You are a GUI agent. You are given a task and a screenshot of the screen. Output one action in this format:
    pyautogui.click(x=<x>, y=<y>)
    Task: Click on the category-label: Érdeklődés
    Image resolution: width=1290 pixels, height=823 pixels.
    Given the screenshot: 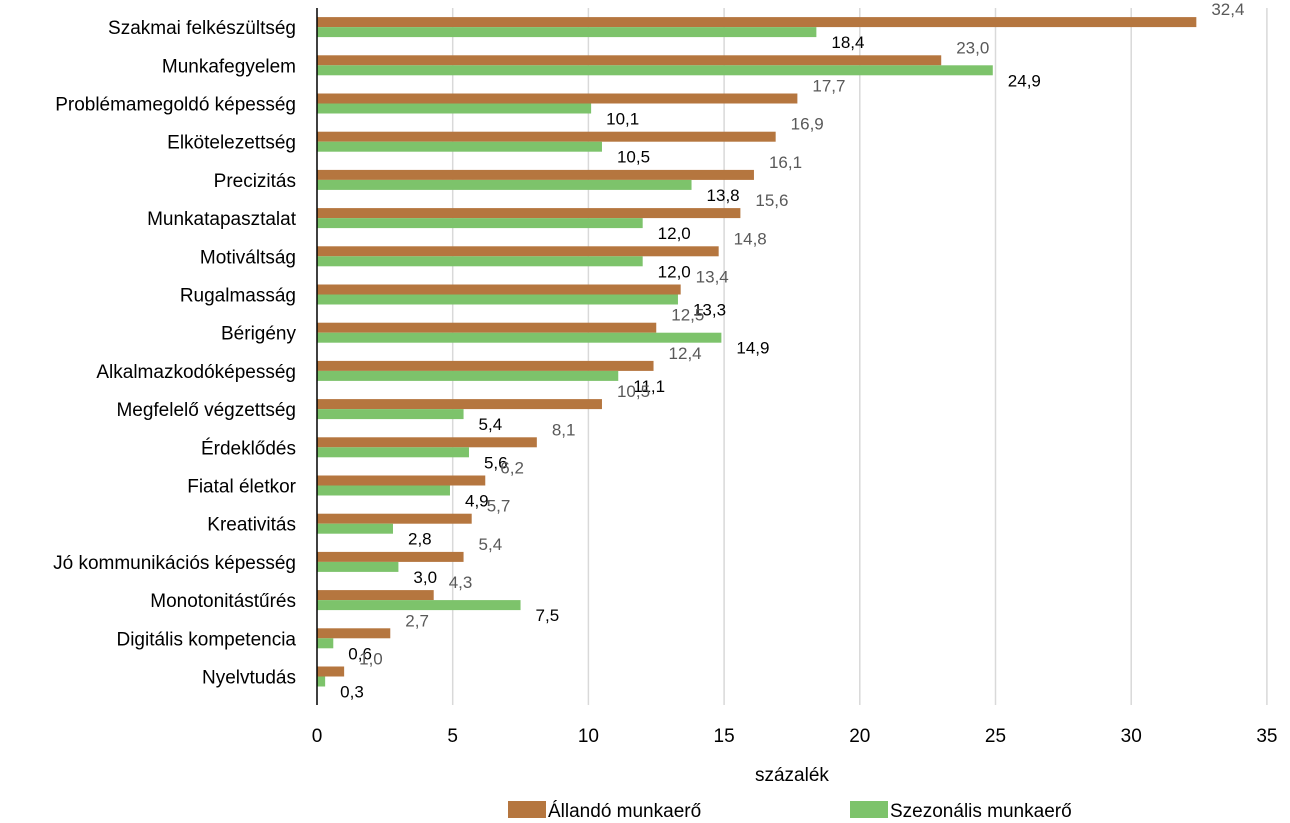 What is the action you would take?
    pyautogui.click(x=248, y=448)
    